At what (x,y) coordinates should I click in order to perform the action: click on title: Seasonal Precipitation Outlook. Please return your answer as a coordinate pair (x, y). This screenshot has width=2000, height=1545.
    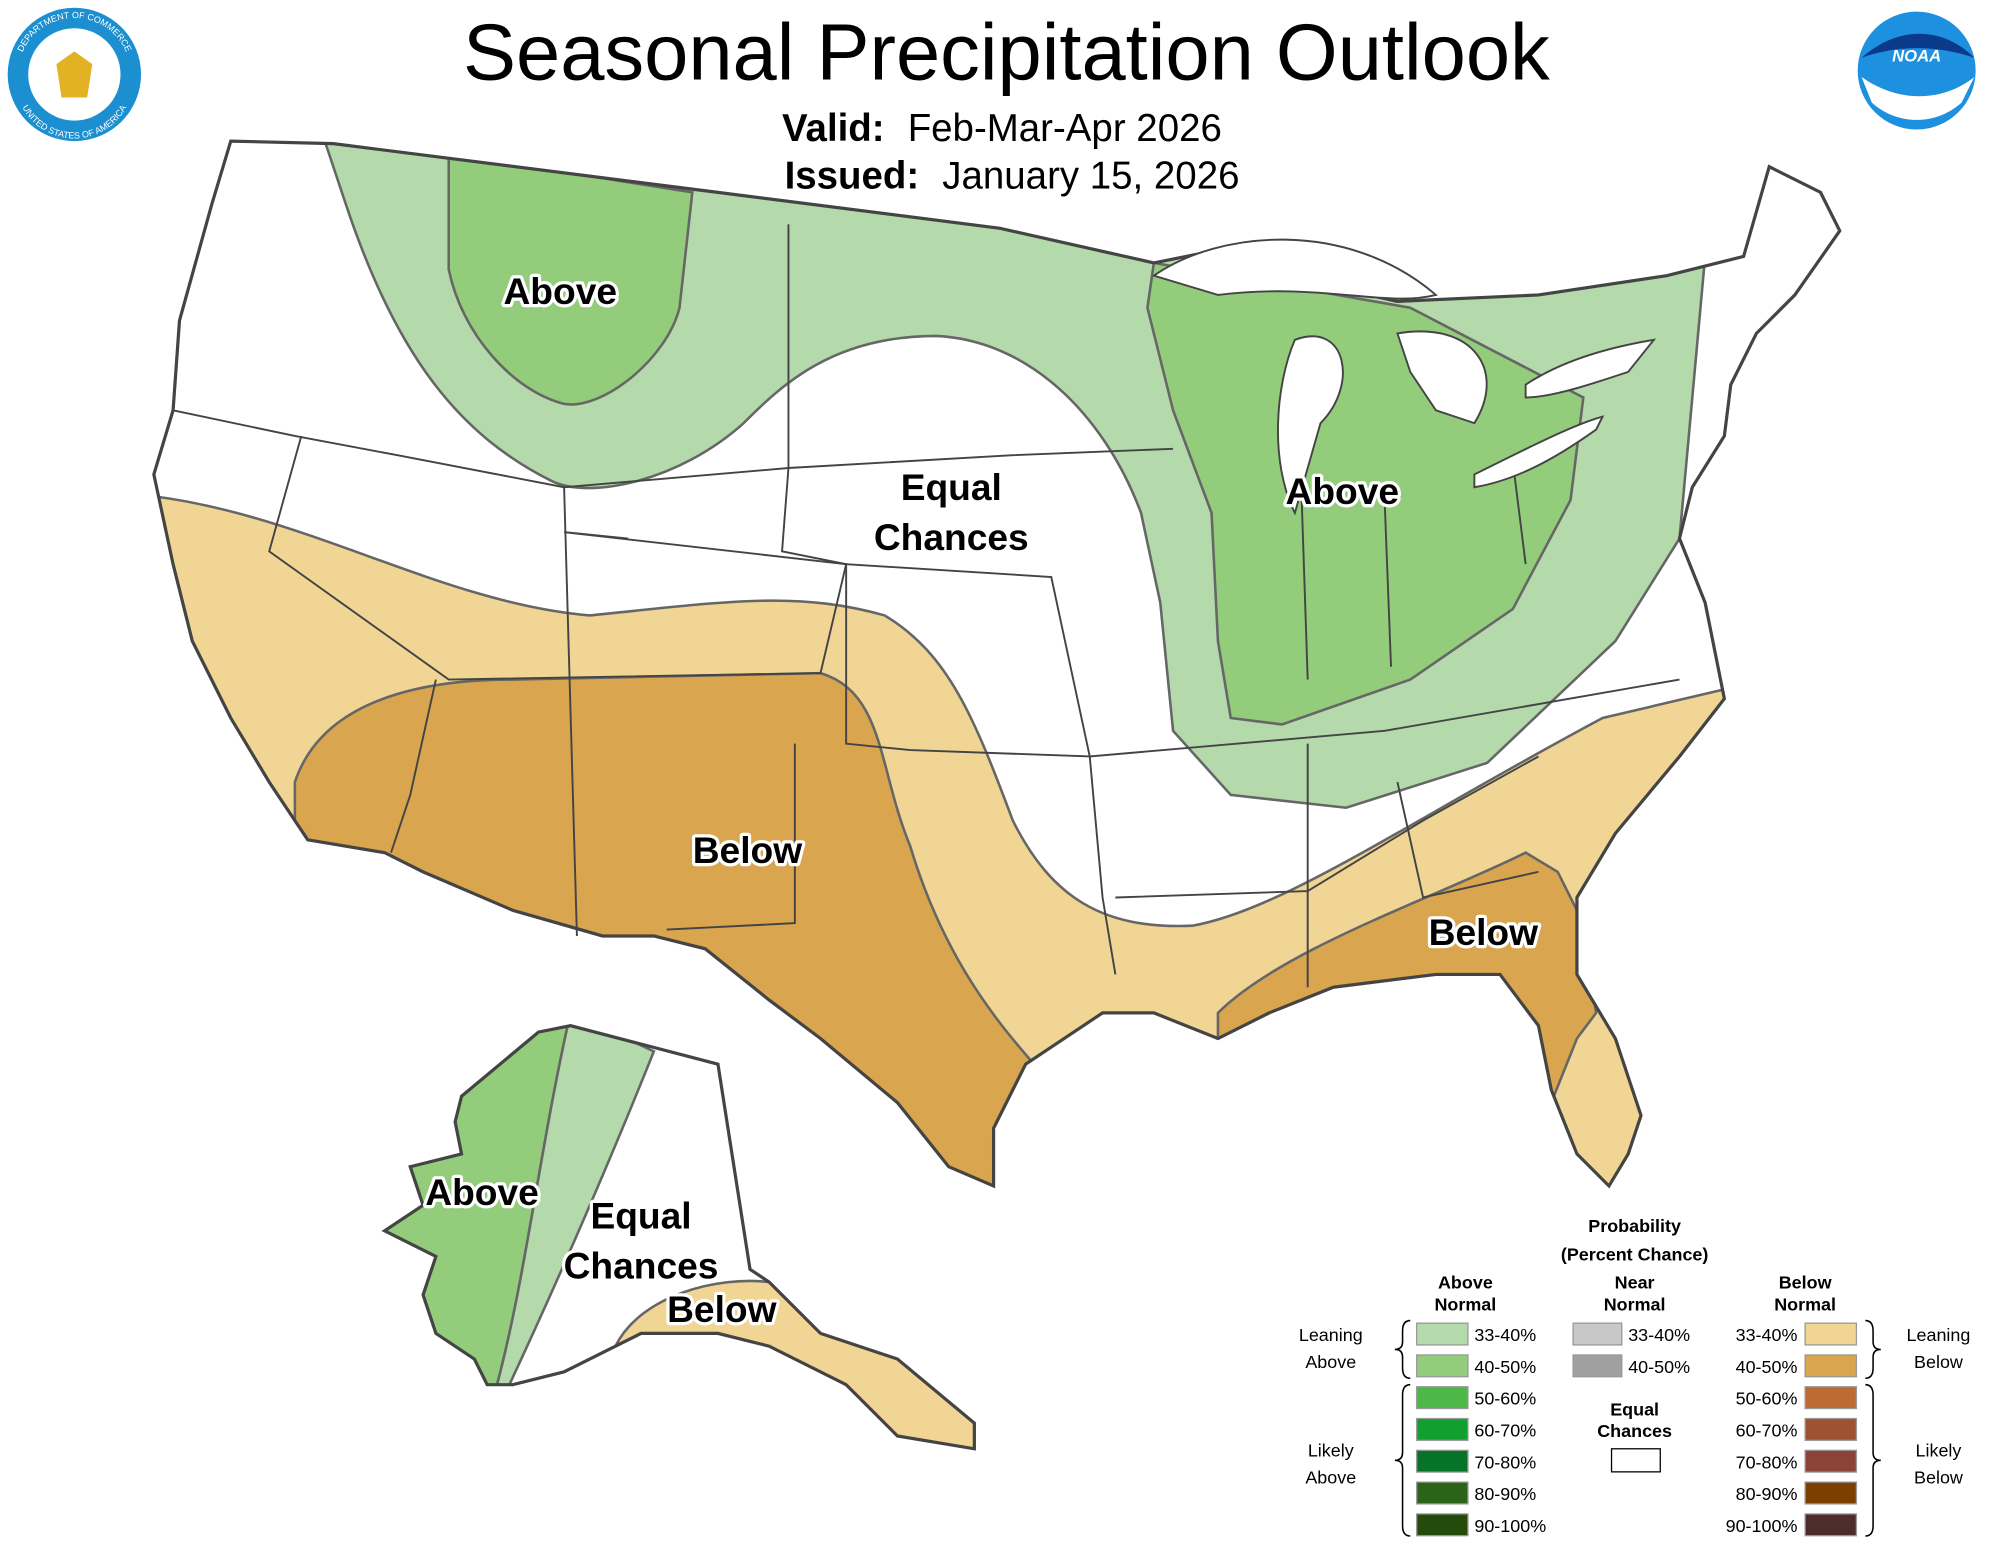
    Looking at the image, I should click on (1006, 52).